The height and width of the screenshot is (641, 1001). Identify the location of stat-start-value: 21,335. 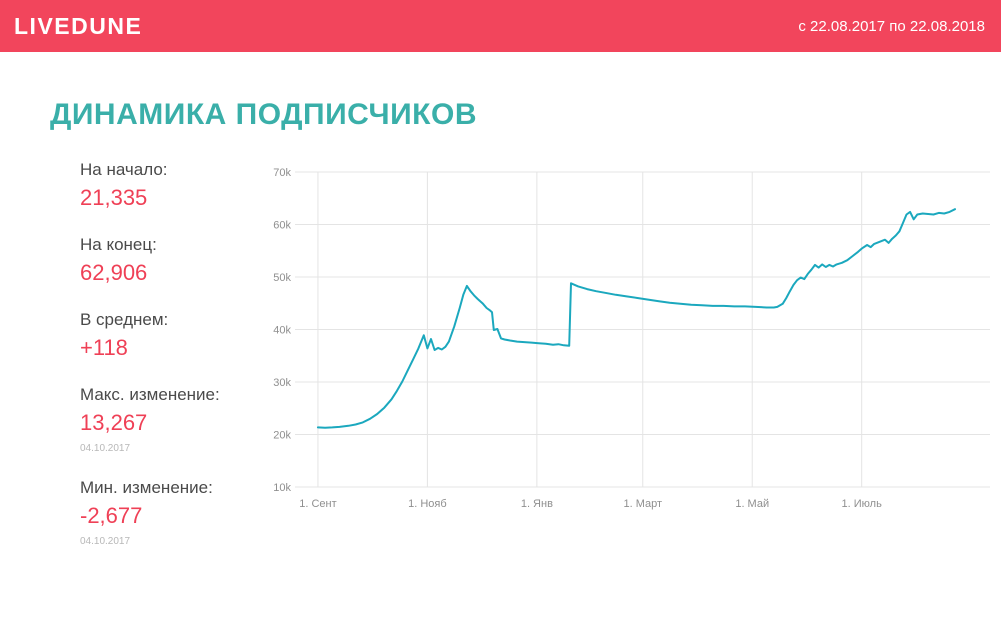
(114, 197).